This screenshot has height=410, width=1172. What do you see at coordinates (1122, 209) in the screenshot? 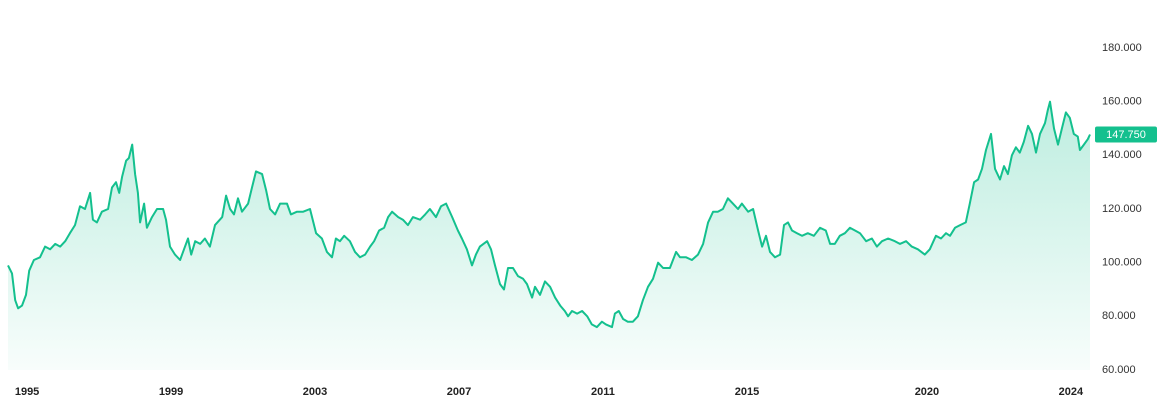
I see `y-tick-label: 120.000` at bounding box center [1122, 209].